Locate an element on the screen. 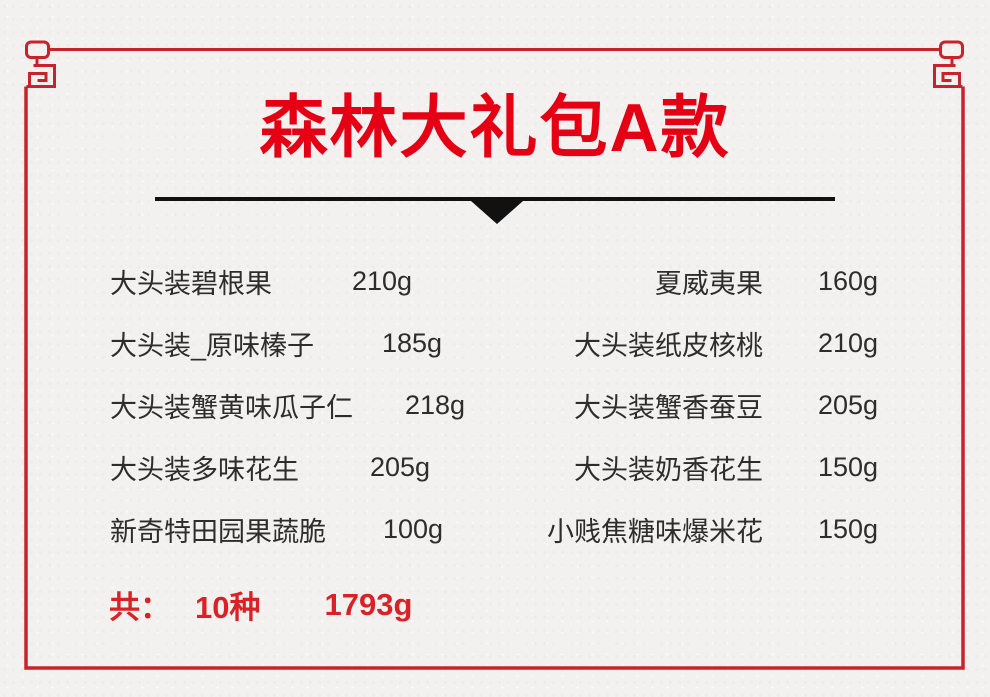 Image resolution: width=990 pixels, height=697 pixels. product-name: 大头装蟹黄味瓜子仁 is located at coordinates (231, 407).